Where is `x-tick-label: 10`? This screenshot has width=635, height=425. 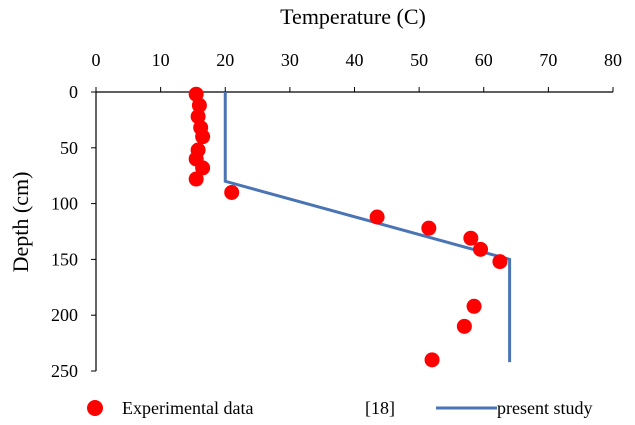
x-tick-label: 10 is located at coordinates (161, 60).